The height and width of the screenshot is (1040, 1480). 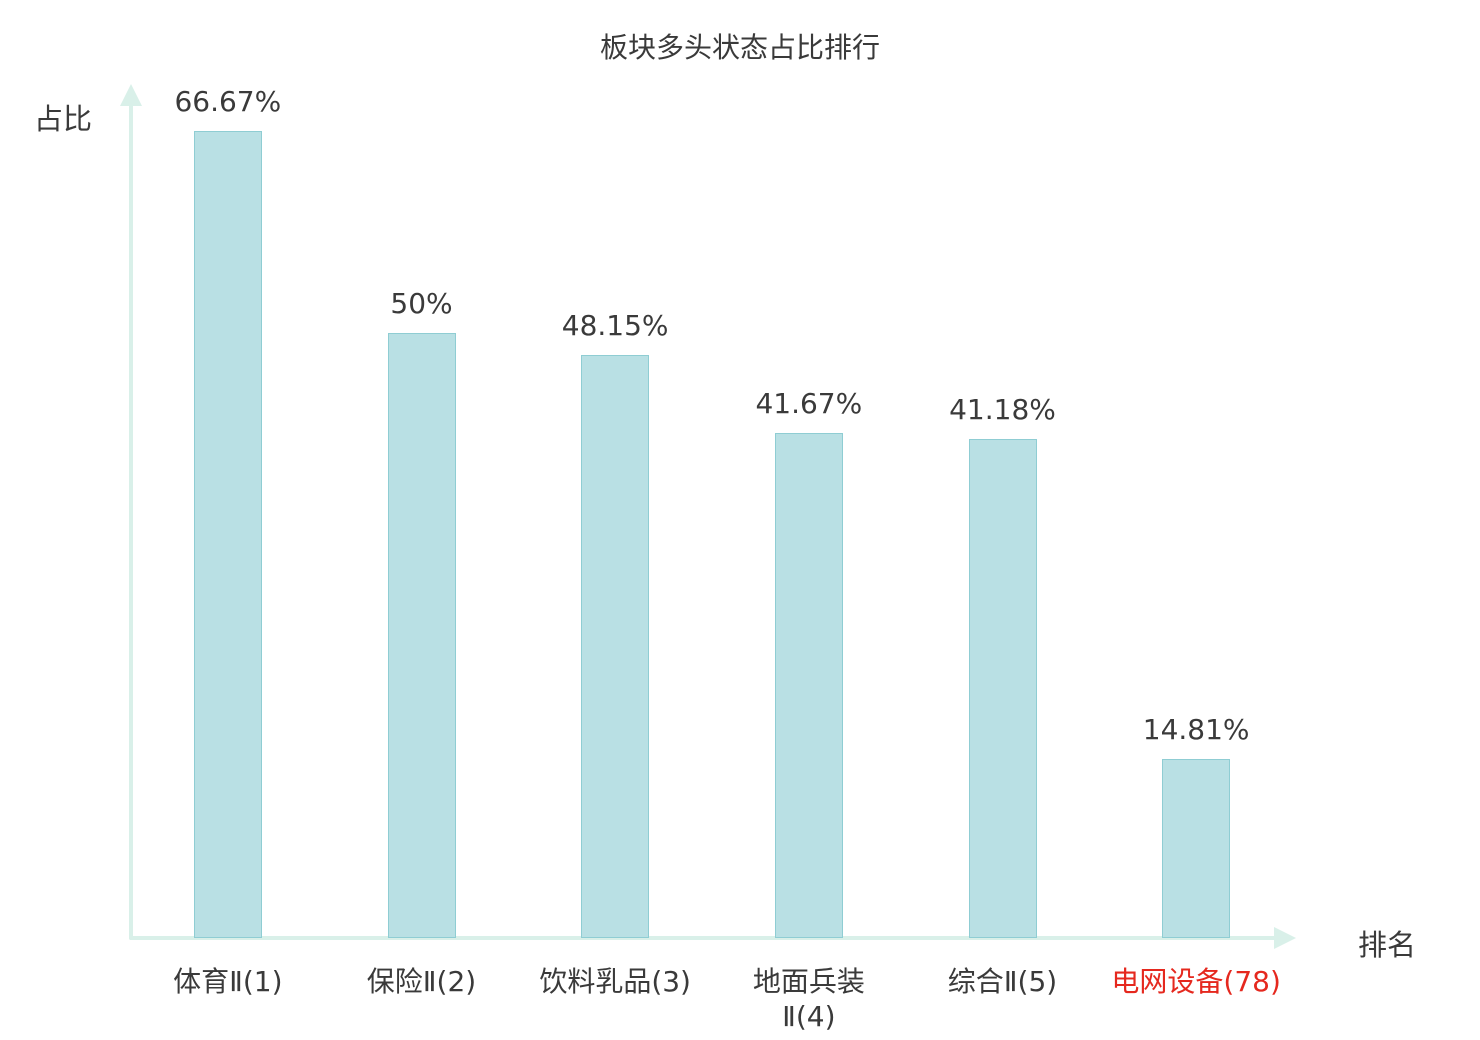 I want to click on bar-category-label: 综合Ⅱ(5), so click(x=1002, y=981).